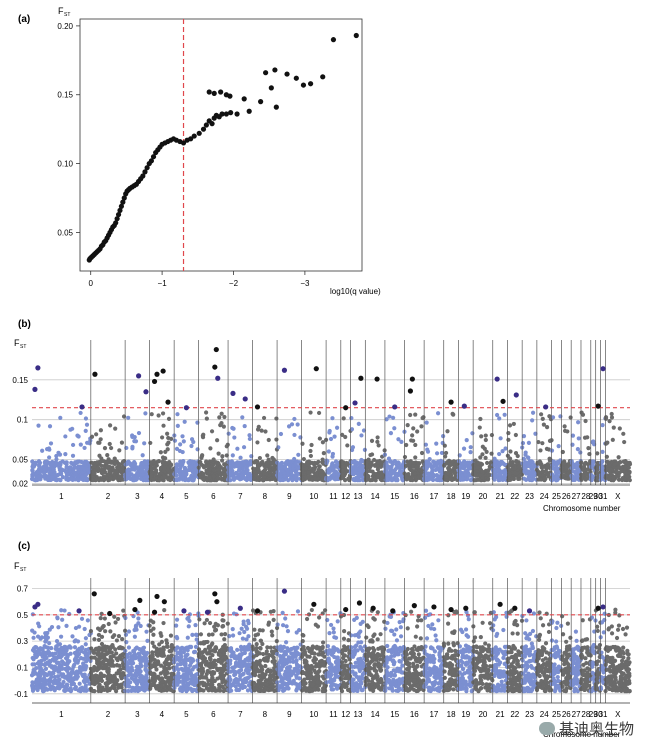 This screenshot has width=652, height=745. Describe the element at coordinates (345, 496) in the screenshot. I see `chromosome-label: 12` at that location.